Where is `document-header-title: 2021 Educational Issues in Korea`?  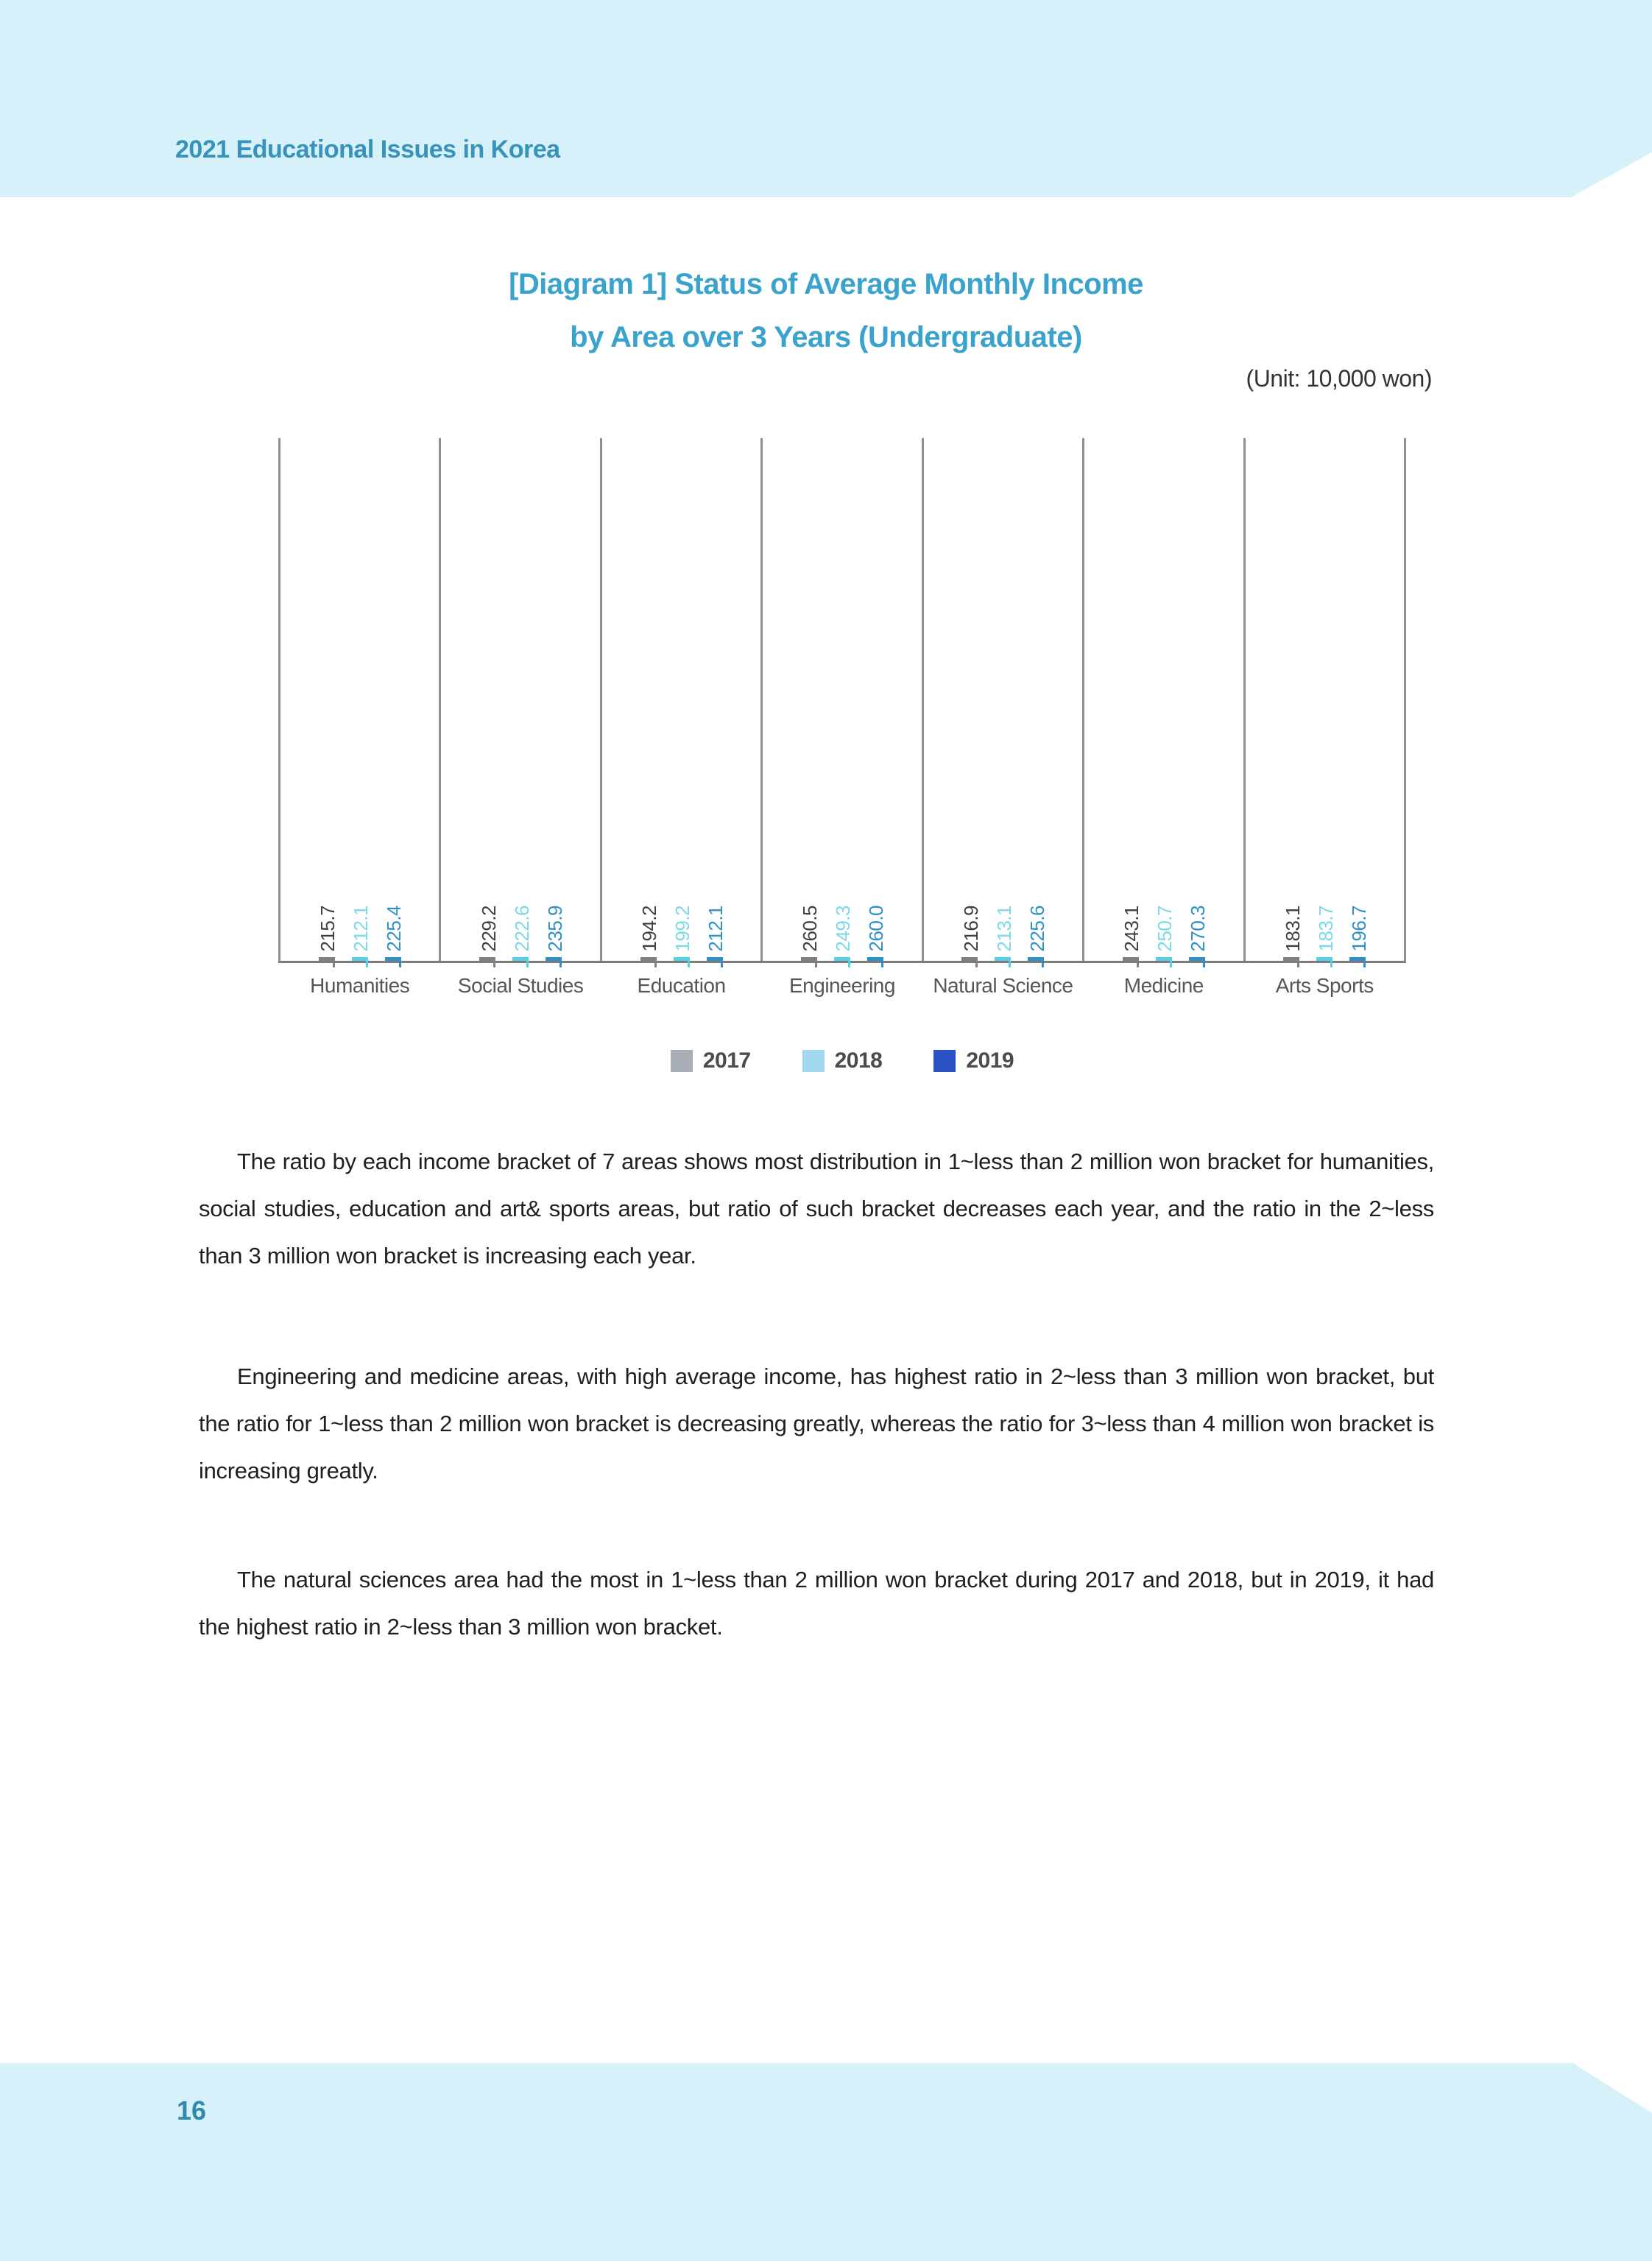
document-header-title: 2021 Educational Issues in Korea is located at coordinates (367, 149).